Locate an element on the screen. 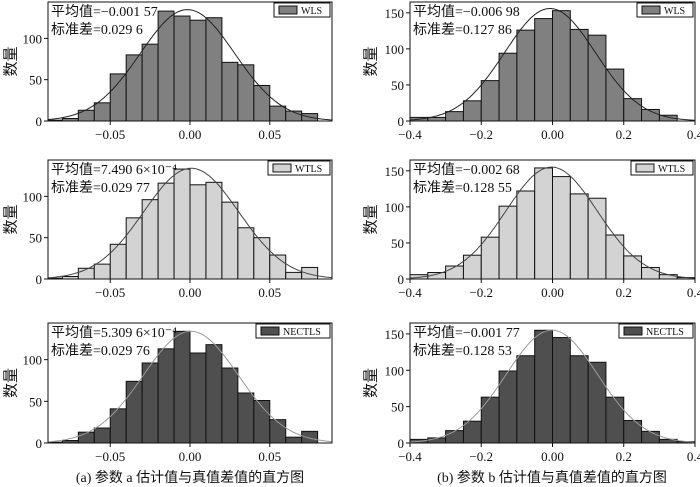 This screenshot has width=700, height=487. std-annotation: 标准差=0.128 53 is located at coordinates (462, 351).